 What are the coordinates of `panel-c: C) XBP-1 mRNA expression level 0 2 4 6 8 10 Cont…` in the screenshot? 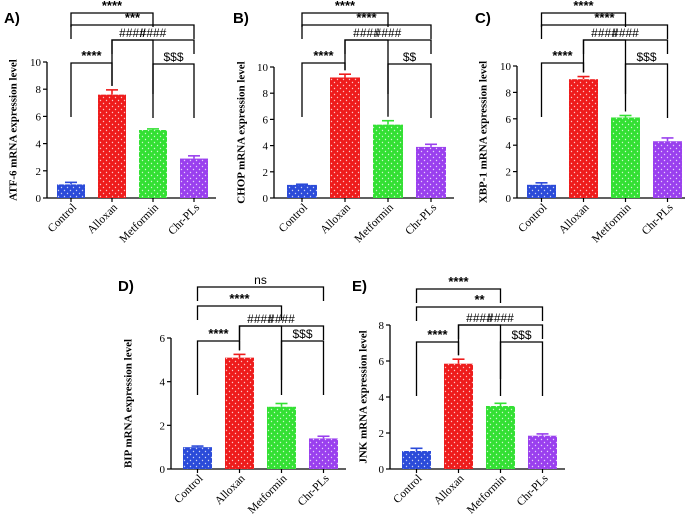 It's located at (580, 122).